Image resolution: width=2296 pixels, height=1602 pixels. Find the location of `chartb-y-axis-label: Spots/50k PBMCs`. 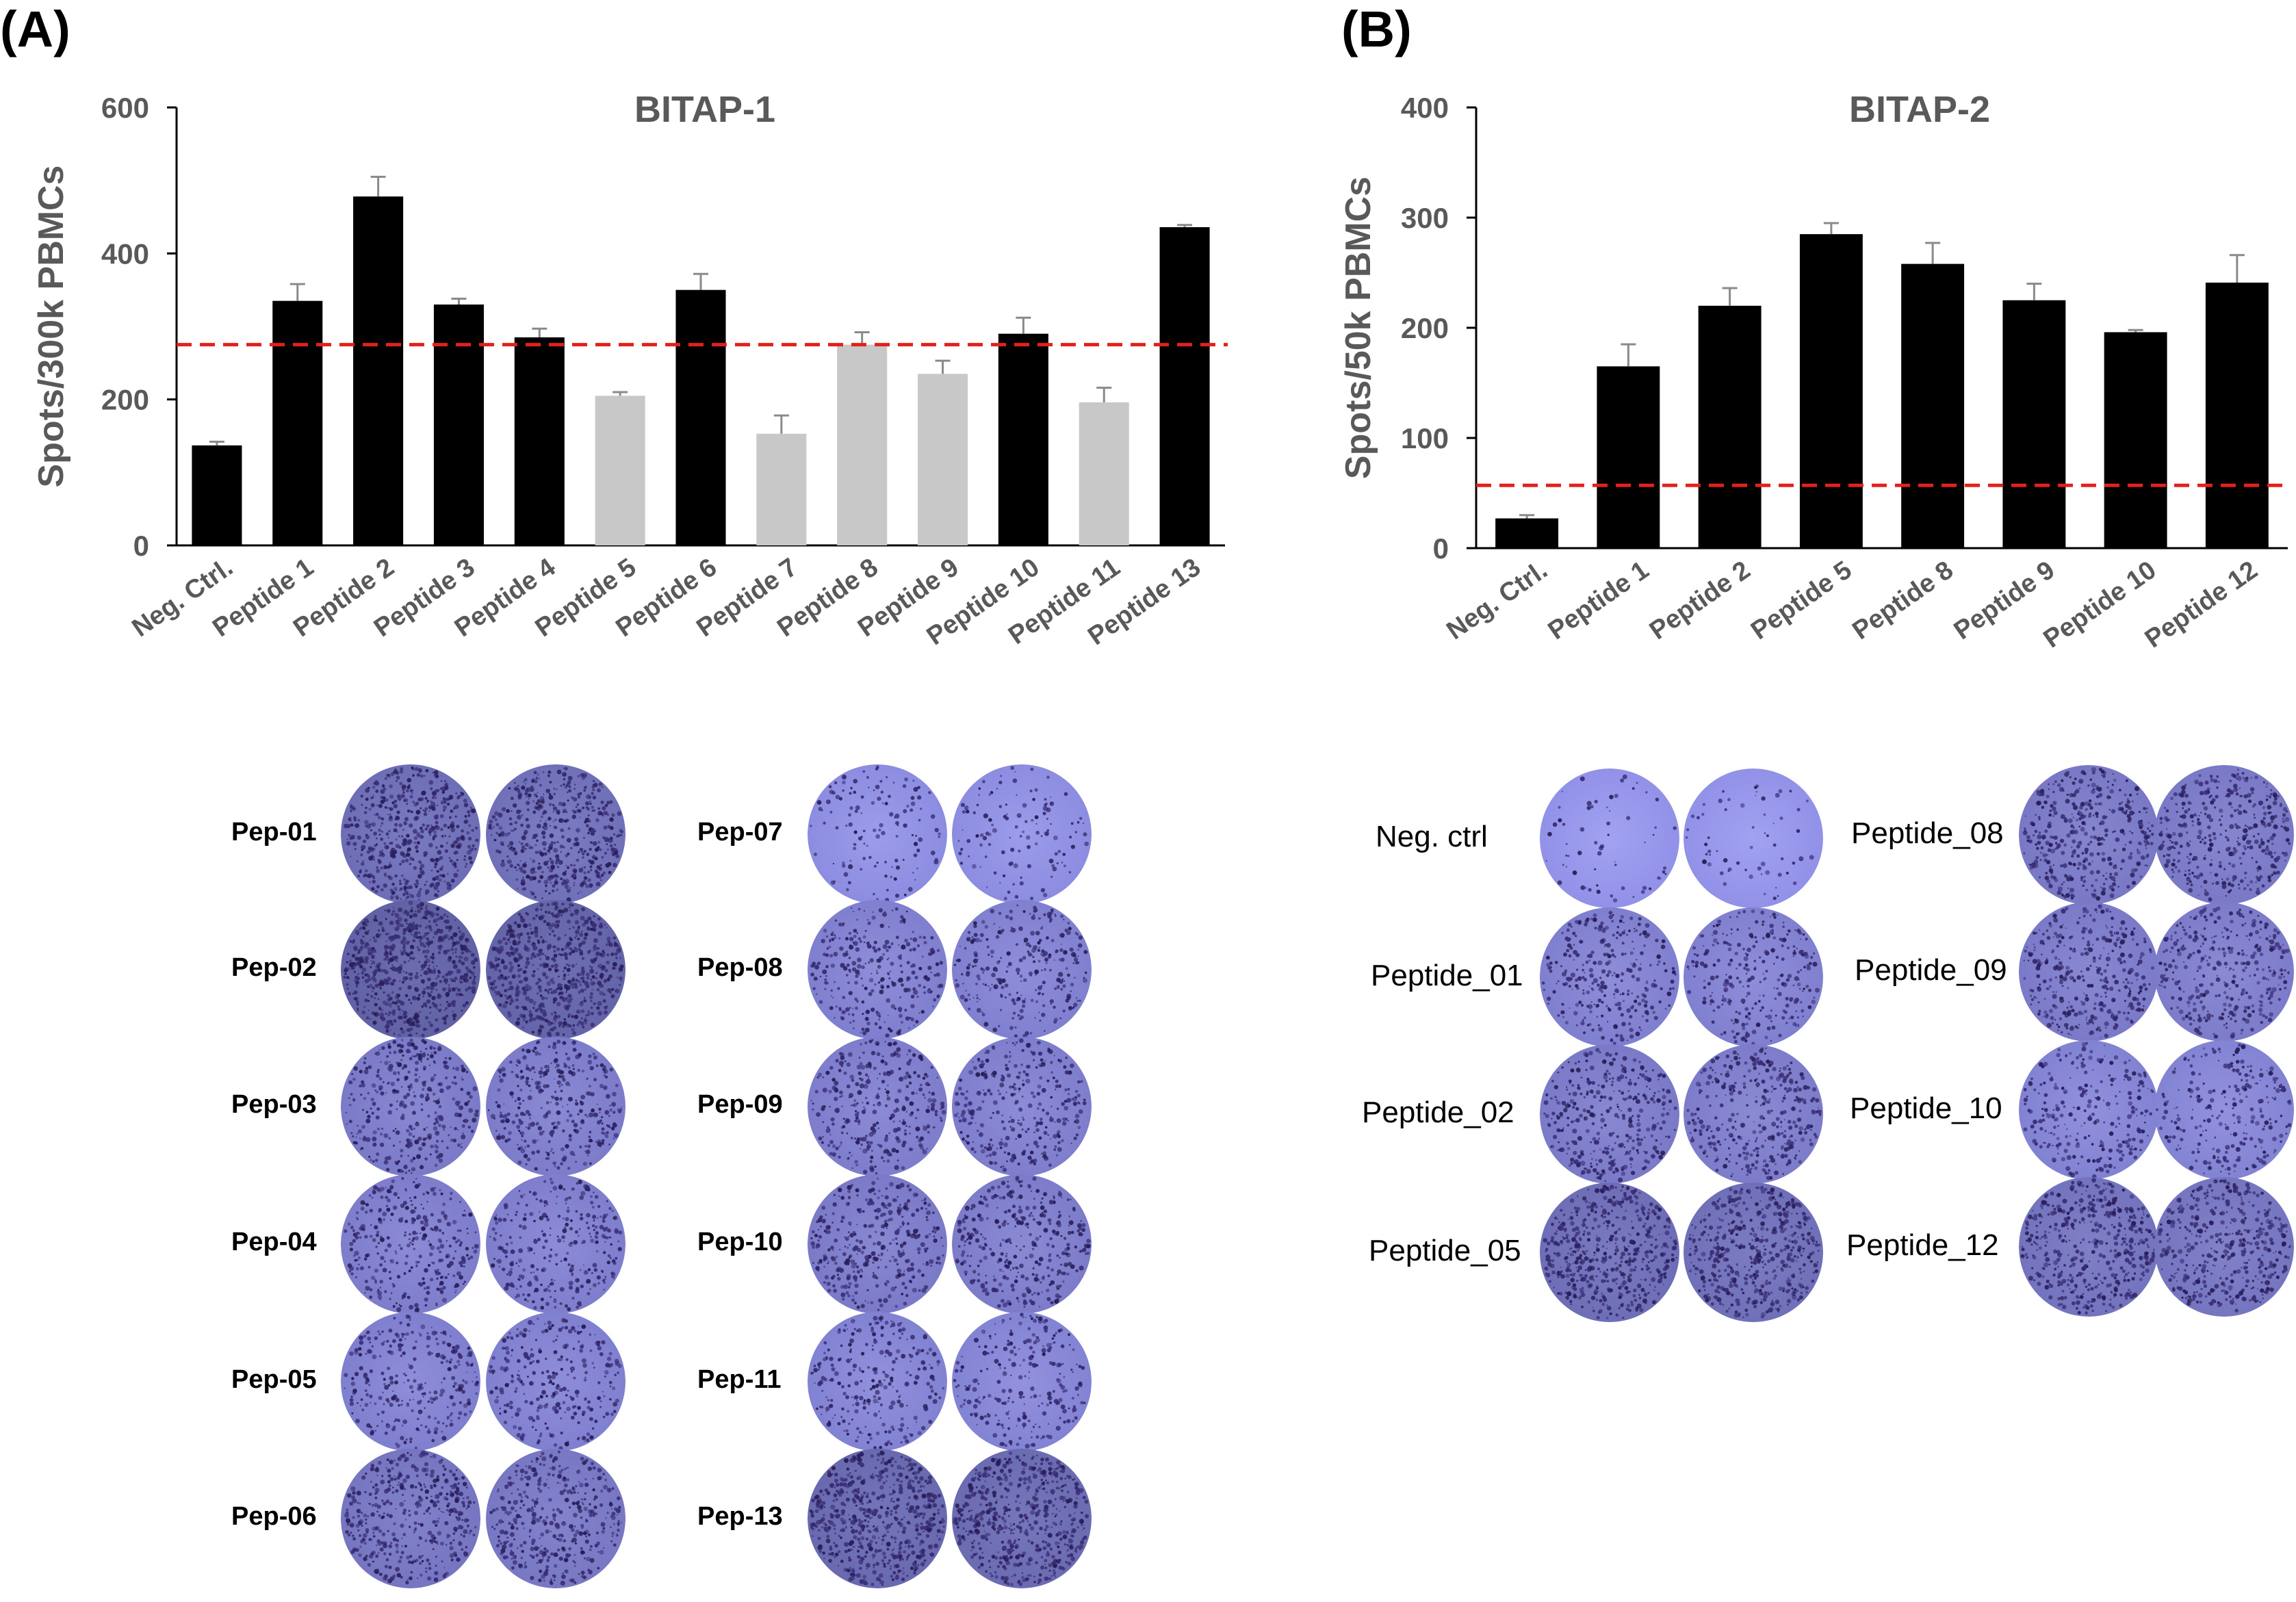

chartb-y-axis-label: Spots/50k PBMCs is located at coordinates (1359, 328).